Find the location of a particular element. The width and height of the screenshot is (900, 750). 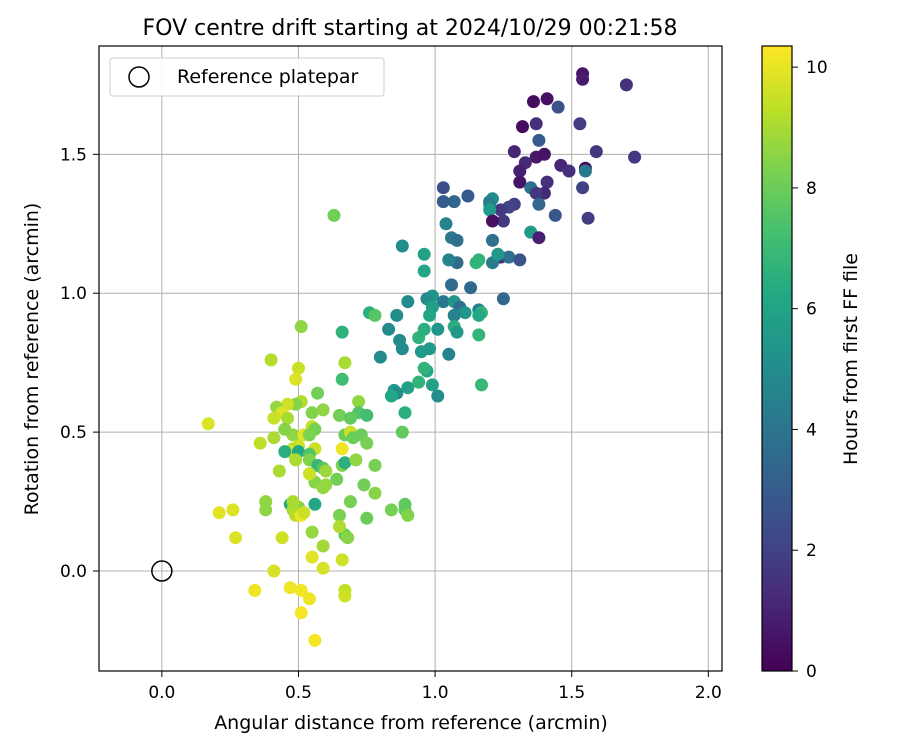

colorbar-tick-label: 10 is located at coordinates (817, 68).